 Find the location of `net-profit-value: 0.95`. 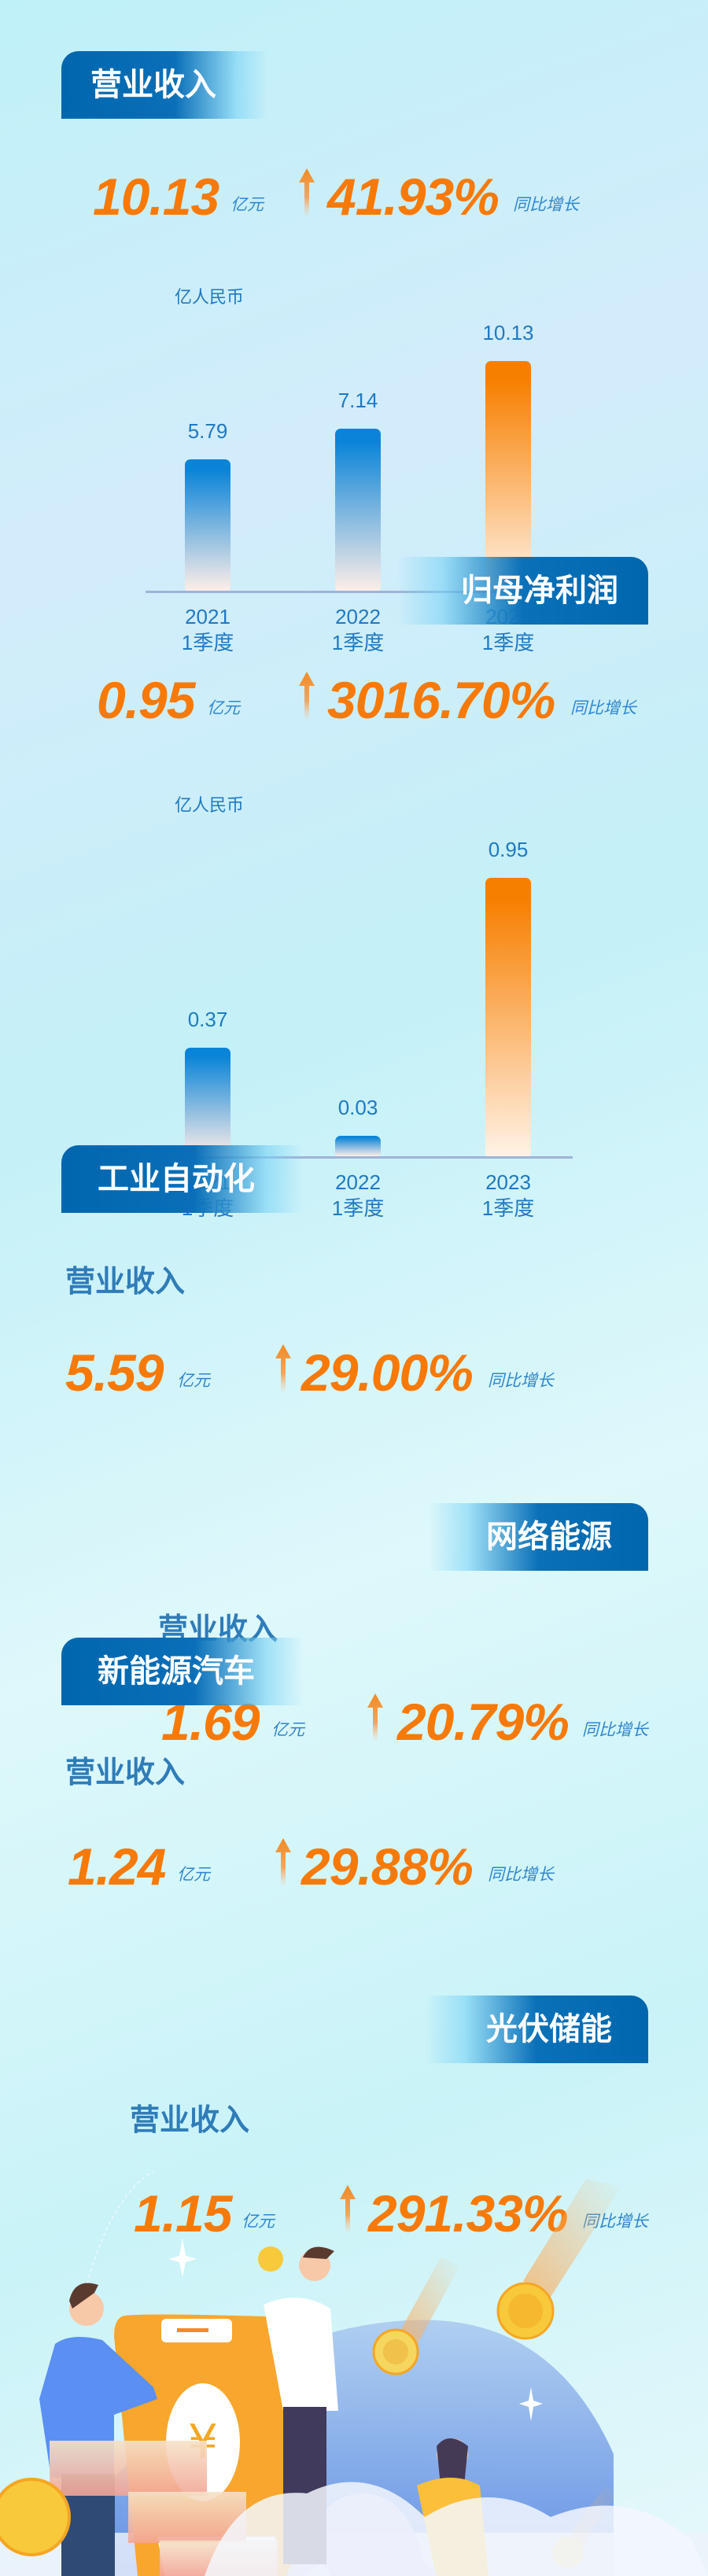

net-profit-value: 0.95 is located at coordinates (146, 700).